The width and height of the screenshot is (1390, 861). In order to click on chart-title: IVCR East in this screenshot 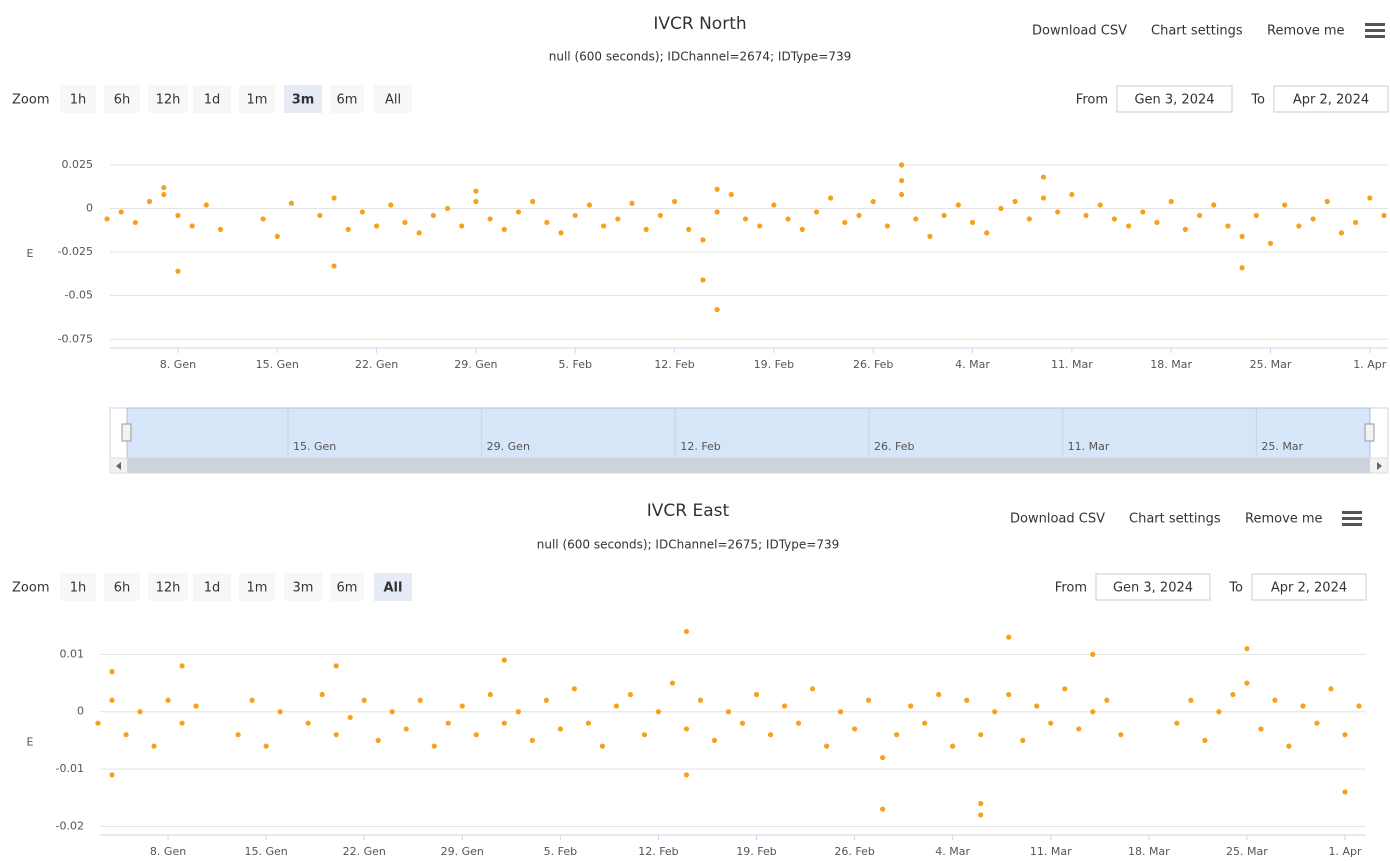, I will do `click(688, 511)`.